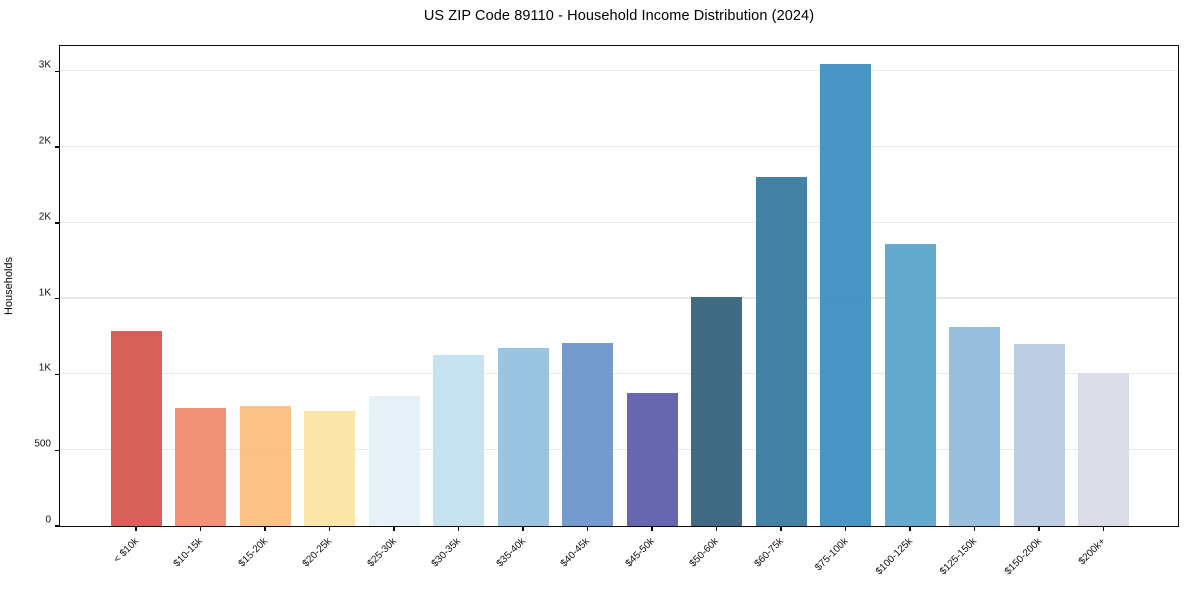 The width and height of the screenshot is (1189, 590). I want to click on x-tick-label: $35-40k, so click(511, 553).